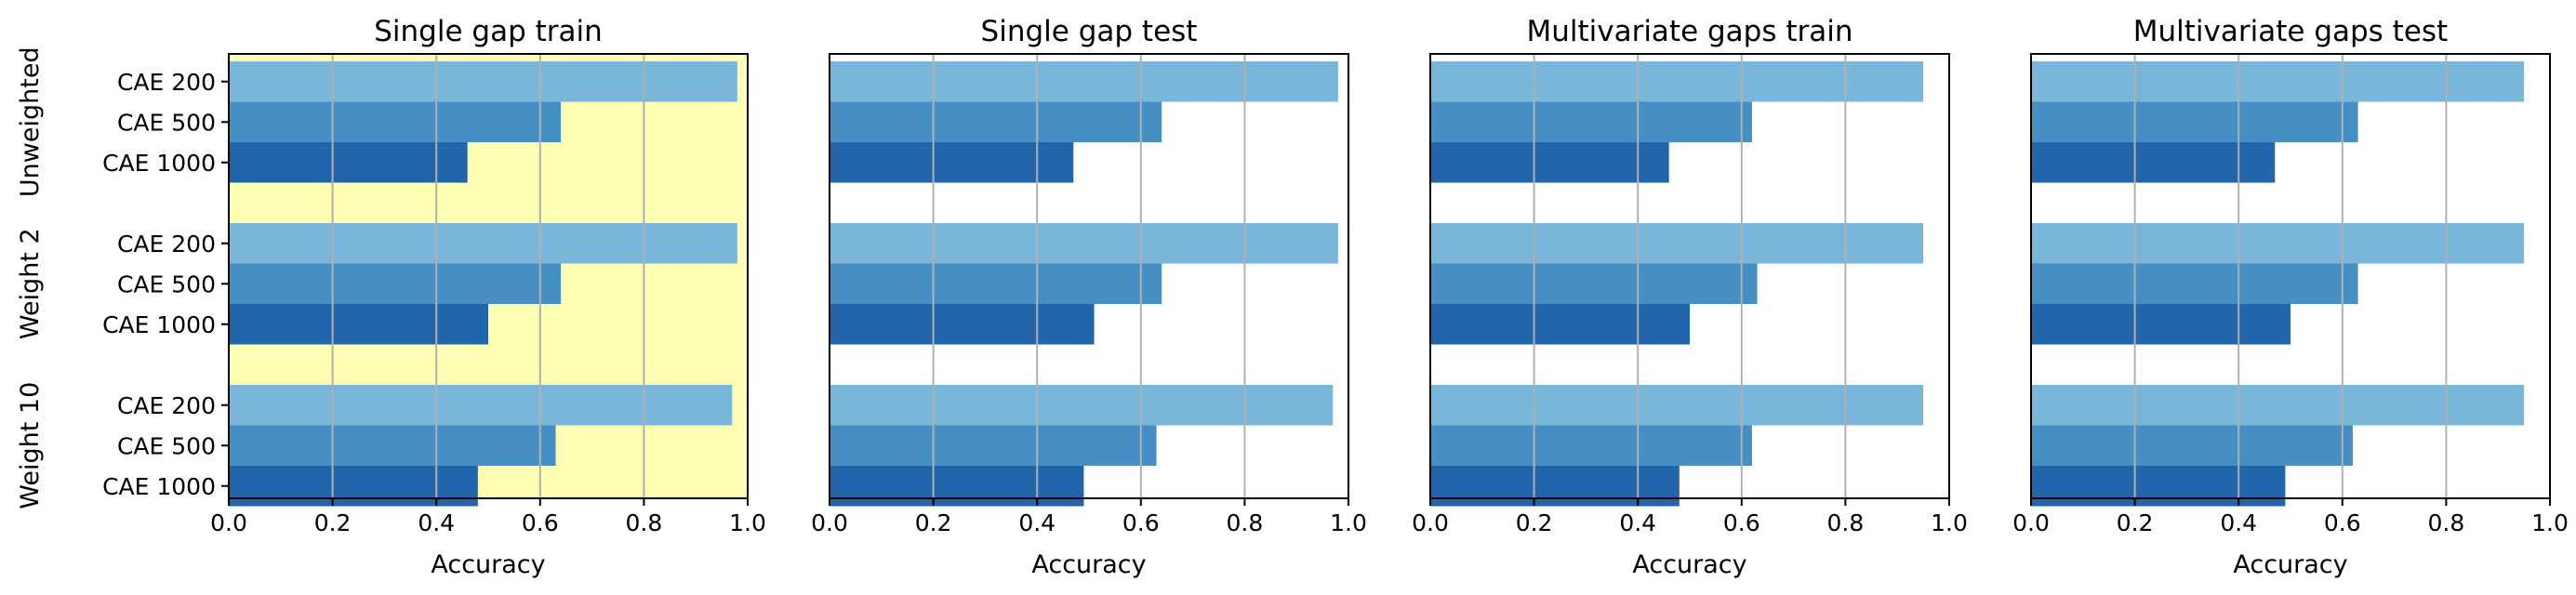 This screenshot has height=595, width=2576. Describe the element at coordinates (2290, 31) in the screenshot. I see `subplot-title: Multivariate gaps test` at that location.